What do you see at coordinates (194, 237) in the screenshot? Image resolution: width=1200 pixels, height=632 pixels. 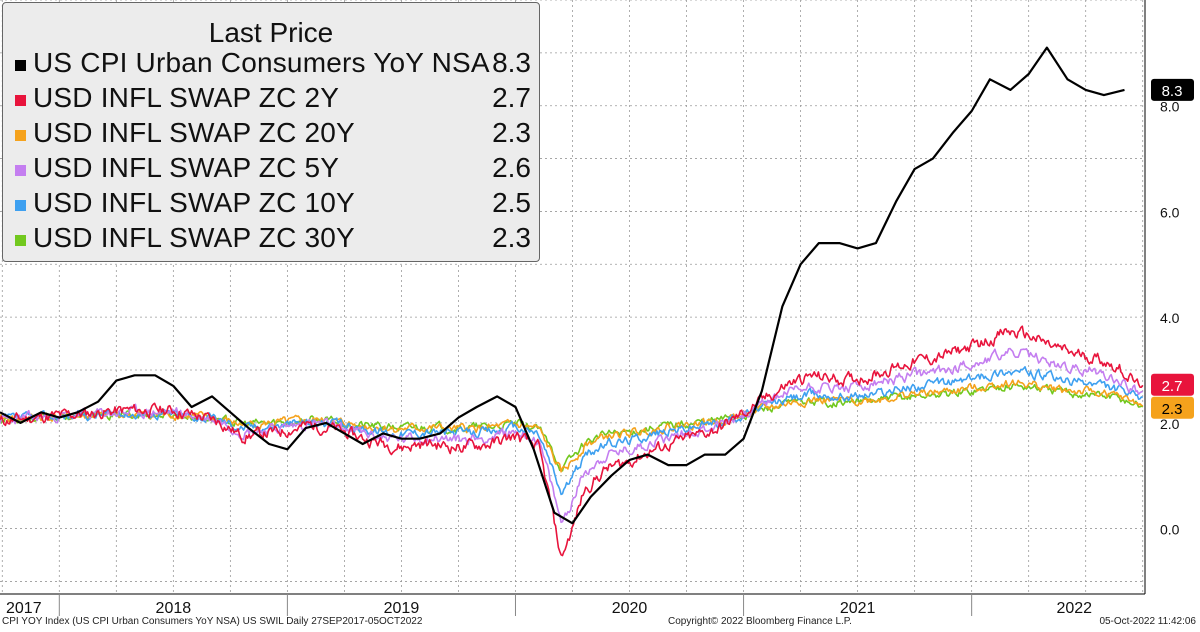 I see `legend-label-swap-30y: USD INFL SWAP ZC 30Y` at bounding box center [194, 237].